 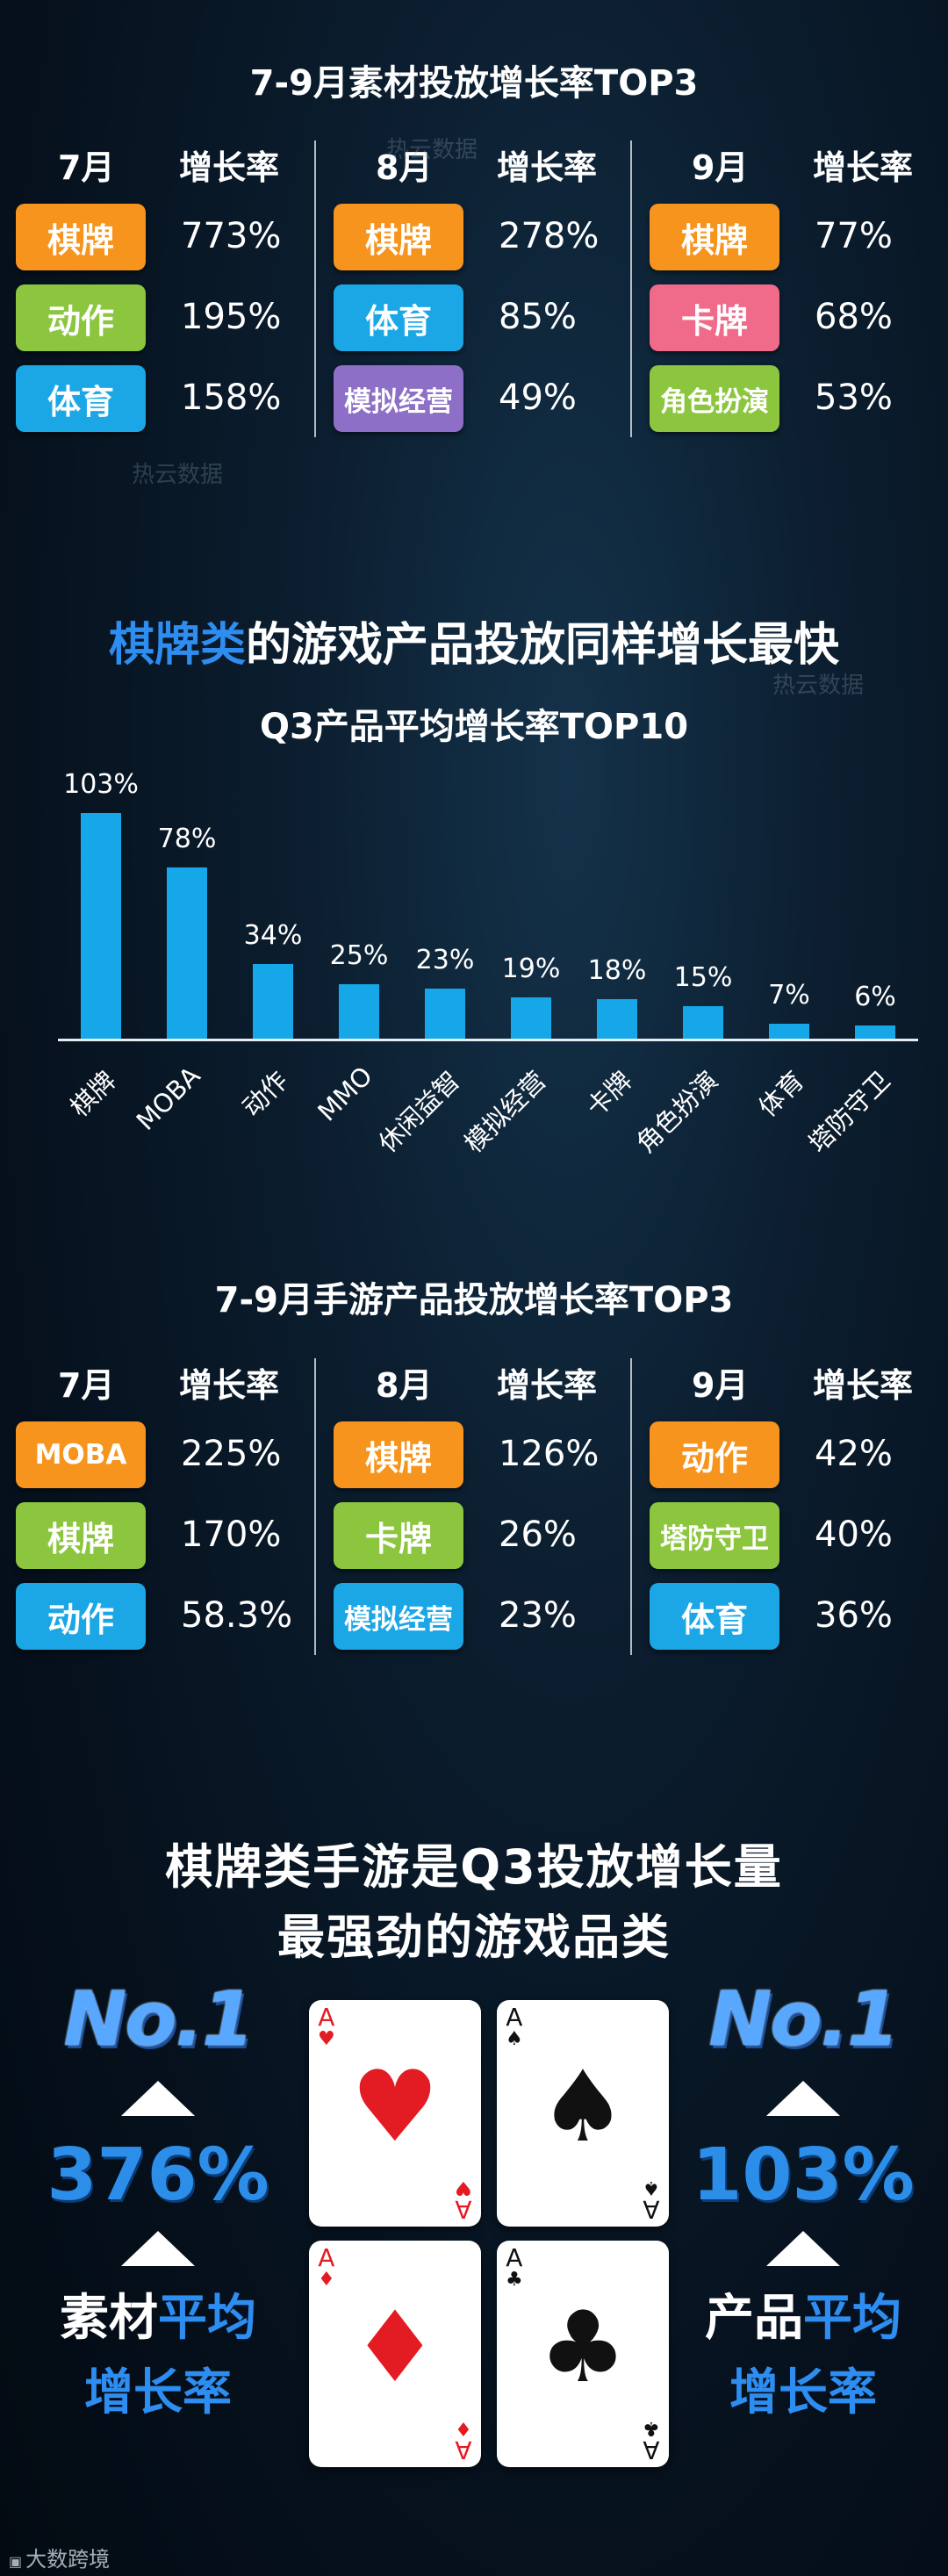 What do you see at coordinates (474, 1300) in the screenshot?
I see `section3-title: 7-9月手游产品投放增长率TOP3` at bounding box center [474, 1300].